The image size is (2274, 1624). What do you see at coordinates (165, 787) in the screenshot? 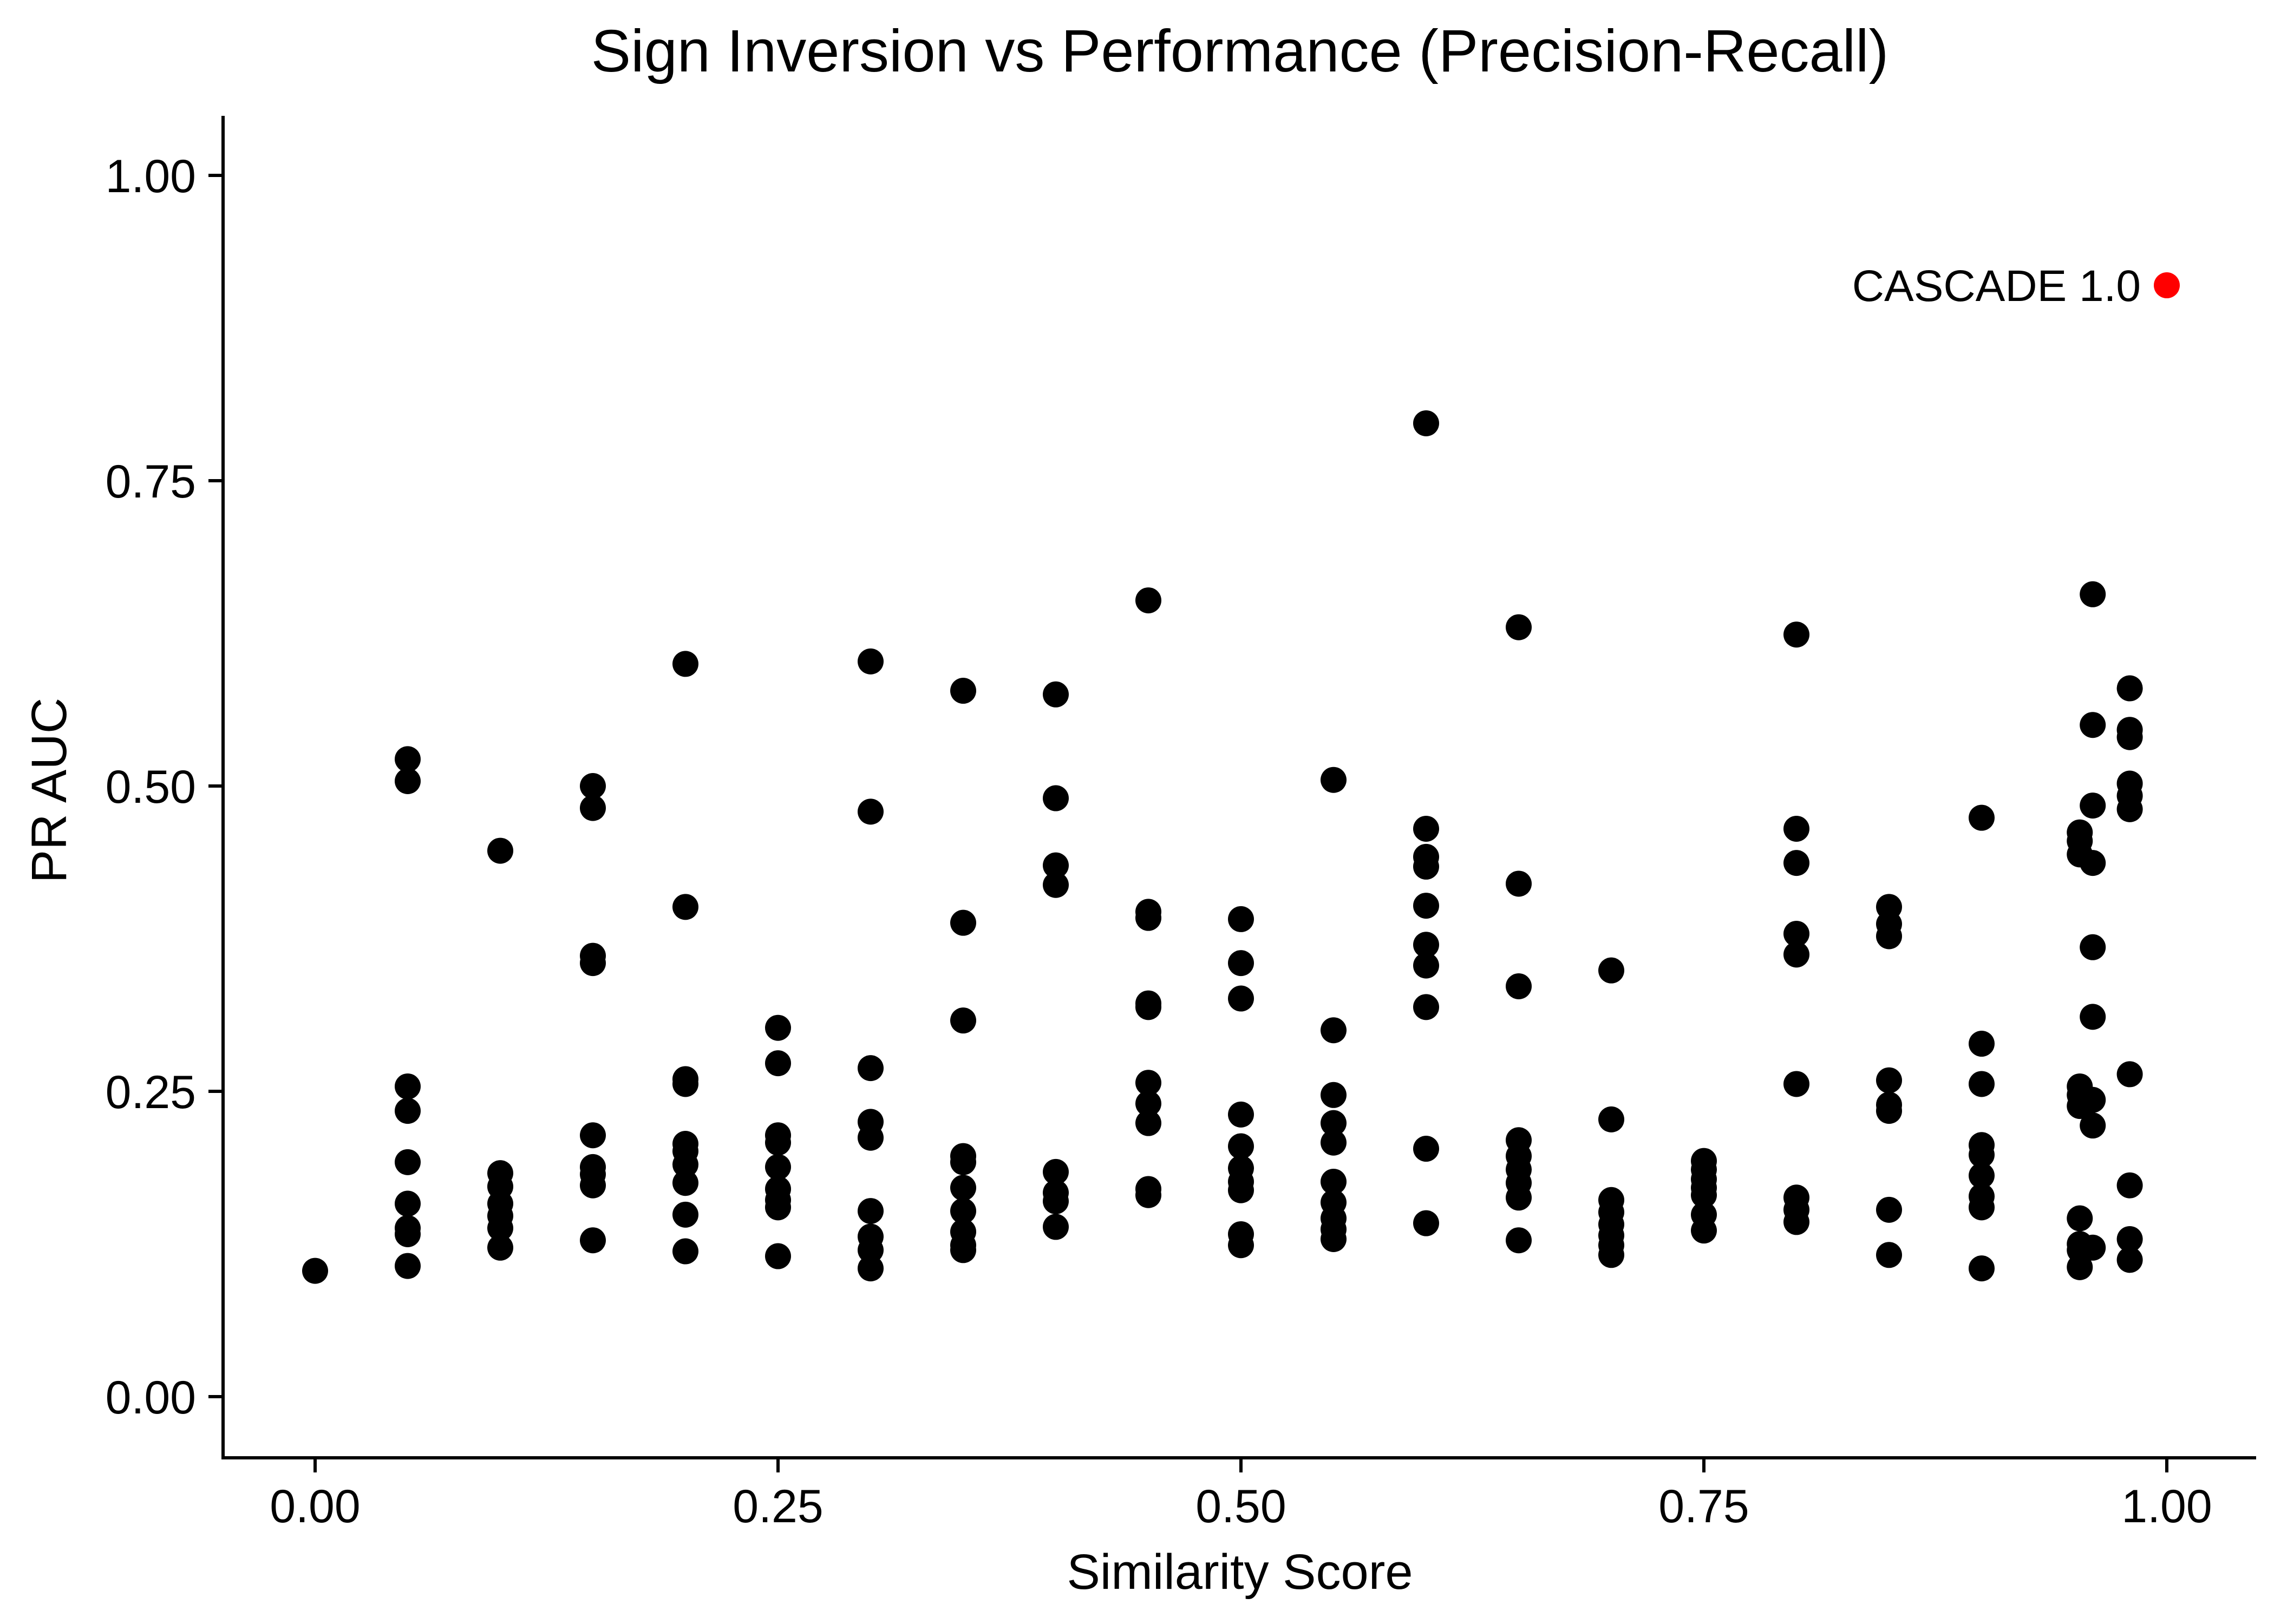
I see `y-ticks: 0.00 0.25 0.50 0.75 1.00` at bounding box center [165, 787].